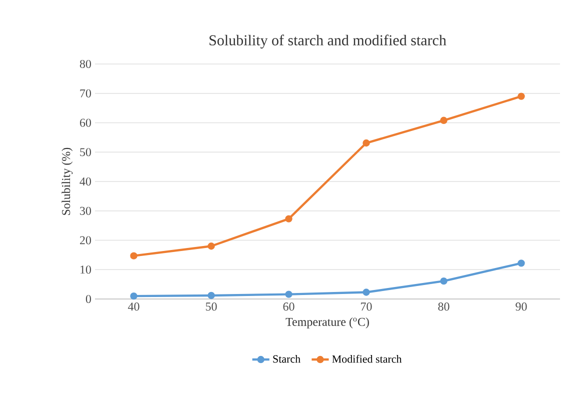 The image size is (585, 401). What do you see at coordinates (286, 358) in the screenshot?
I see `legend-label: Starch` at bounding box center [286, 358].